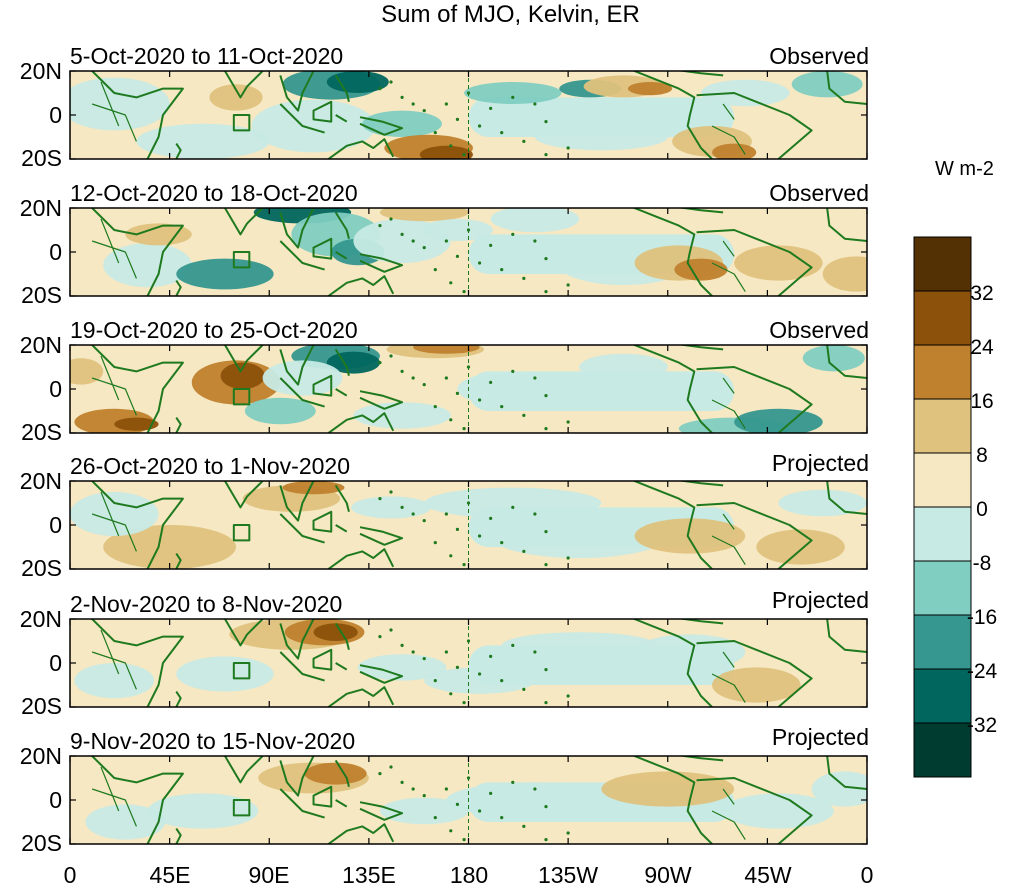 The width and height of the screenshot is (1021, 889). I want to click on panel-3-status: Observed, so click(819, 330).